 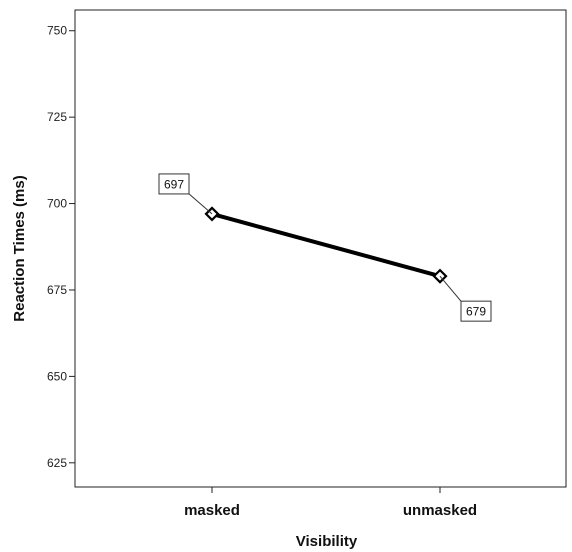 What do you see at coordinates (330, 503) in the screenshot?
I see `x-axis: masked unmasked` at bounding box center [330, 503].